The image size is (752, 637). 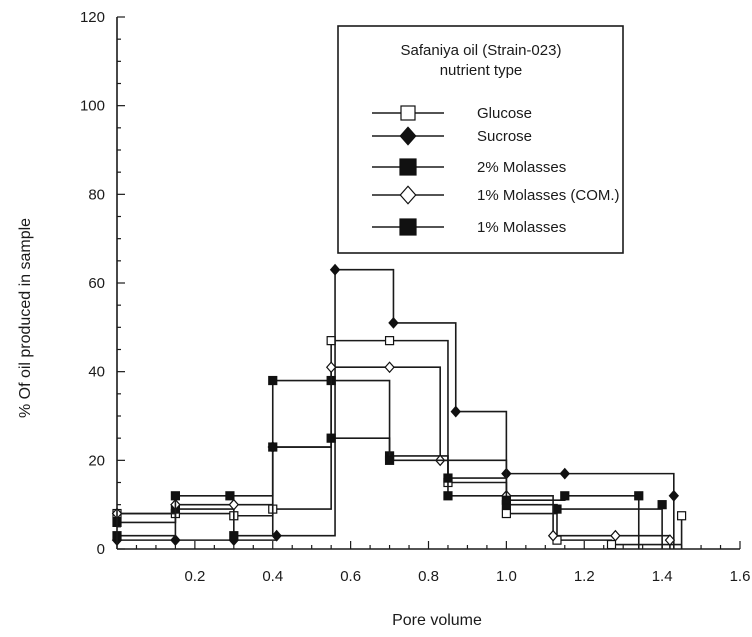 I want to click on x-tick-label: 1.6, so click(x=740, y=576).